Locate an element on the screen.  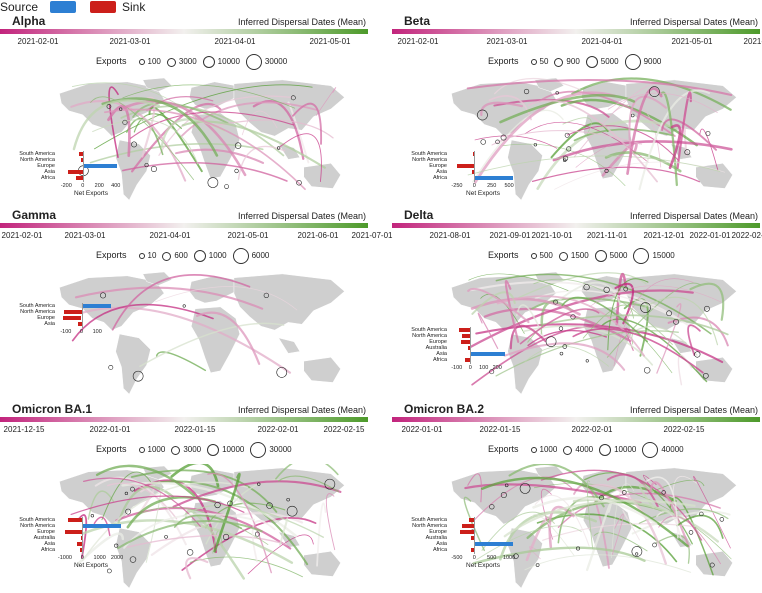
exports-size-legend: Exports 1000 4000 10000 40000 is located at coordinates (586, 450).